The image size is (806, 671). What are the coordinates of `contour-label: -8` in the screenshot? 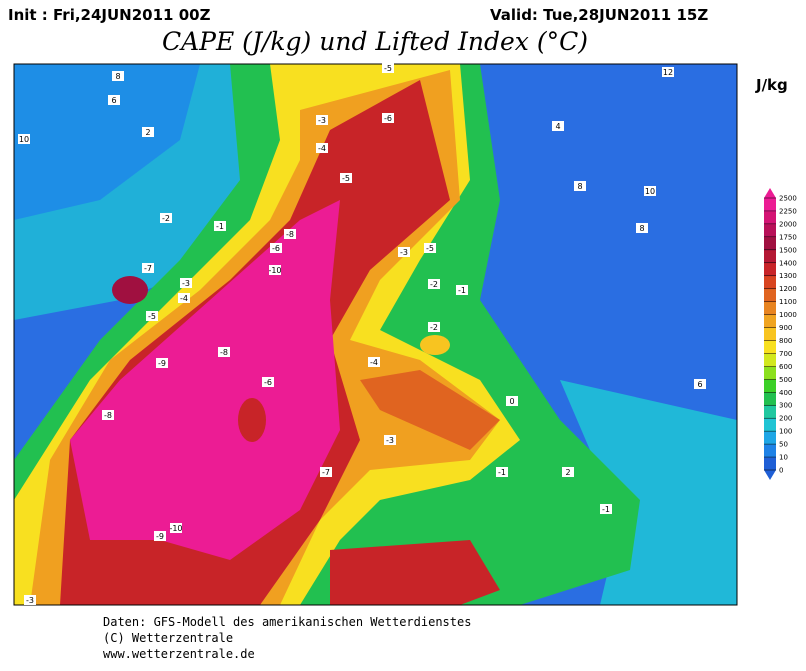 It's located at (290, 234).